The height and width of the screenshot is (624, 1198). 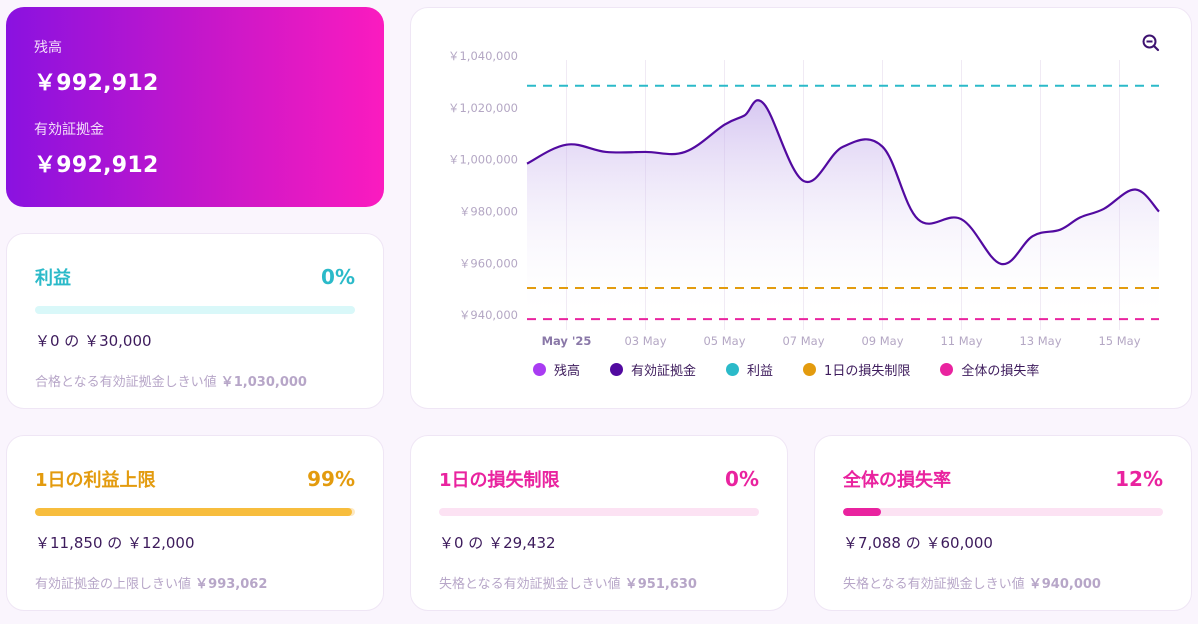 I want to click on profit-title: 利益, so click(x=53, y=278).